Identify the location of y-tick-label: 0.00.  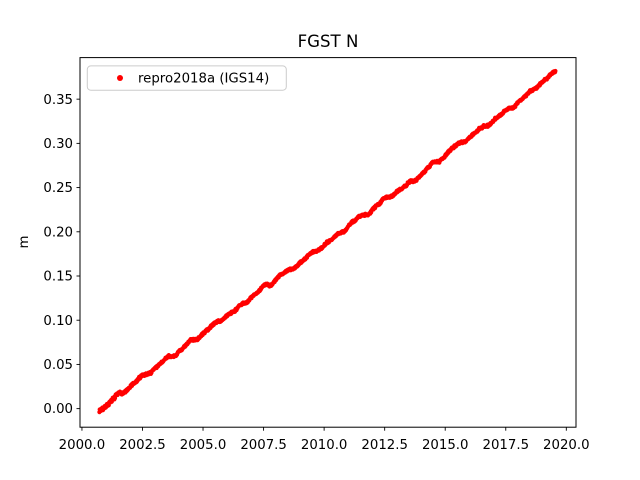
(58, 409).